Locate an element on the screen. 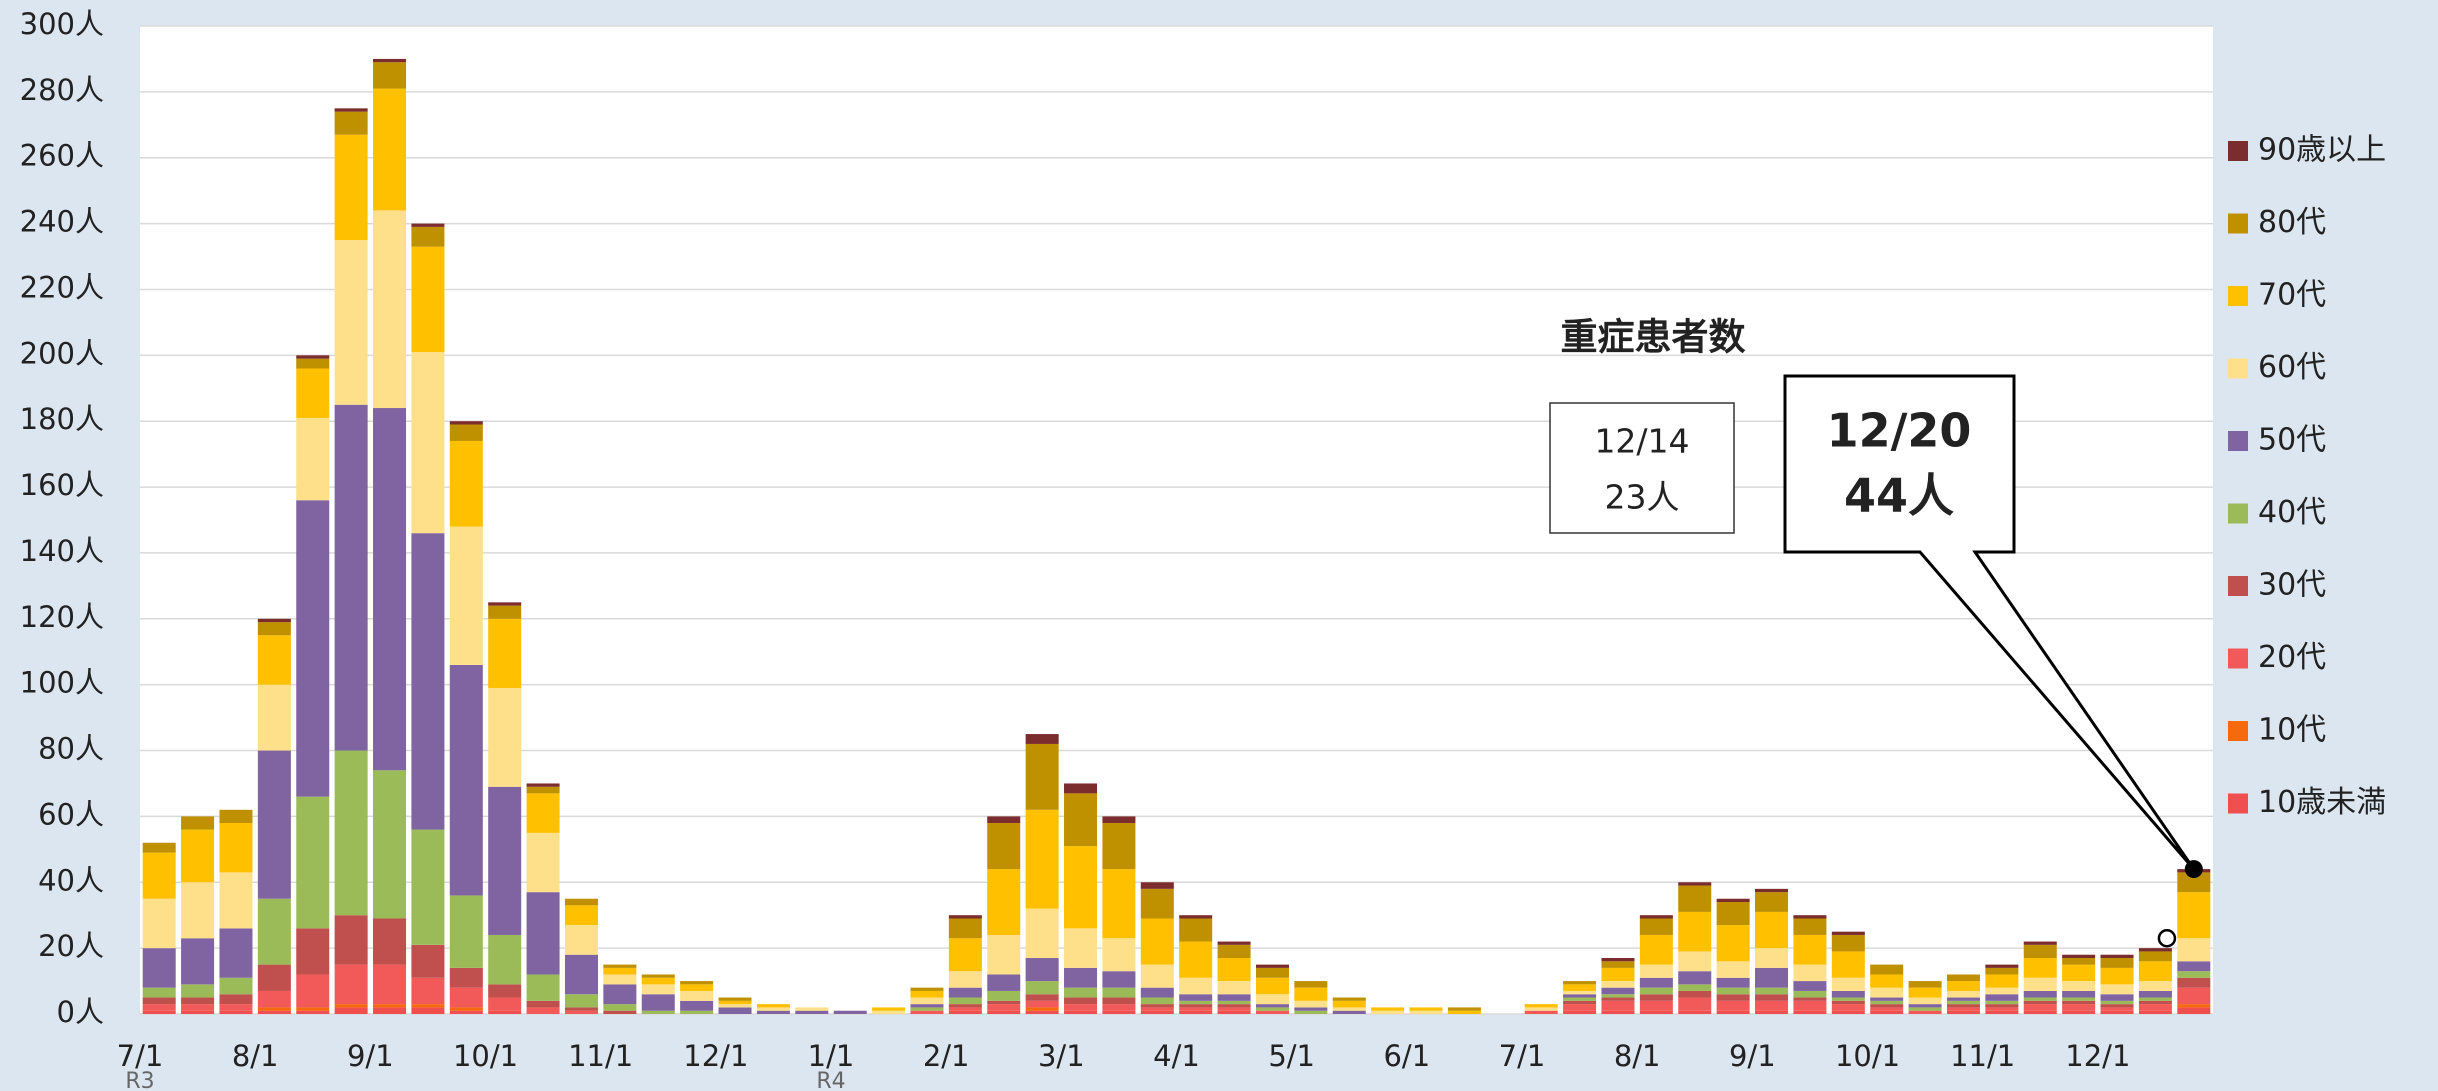 This screenshot has width=2438, height=1091. y-tick-label: 240人 is located at coordinates (62, 222).